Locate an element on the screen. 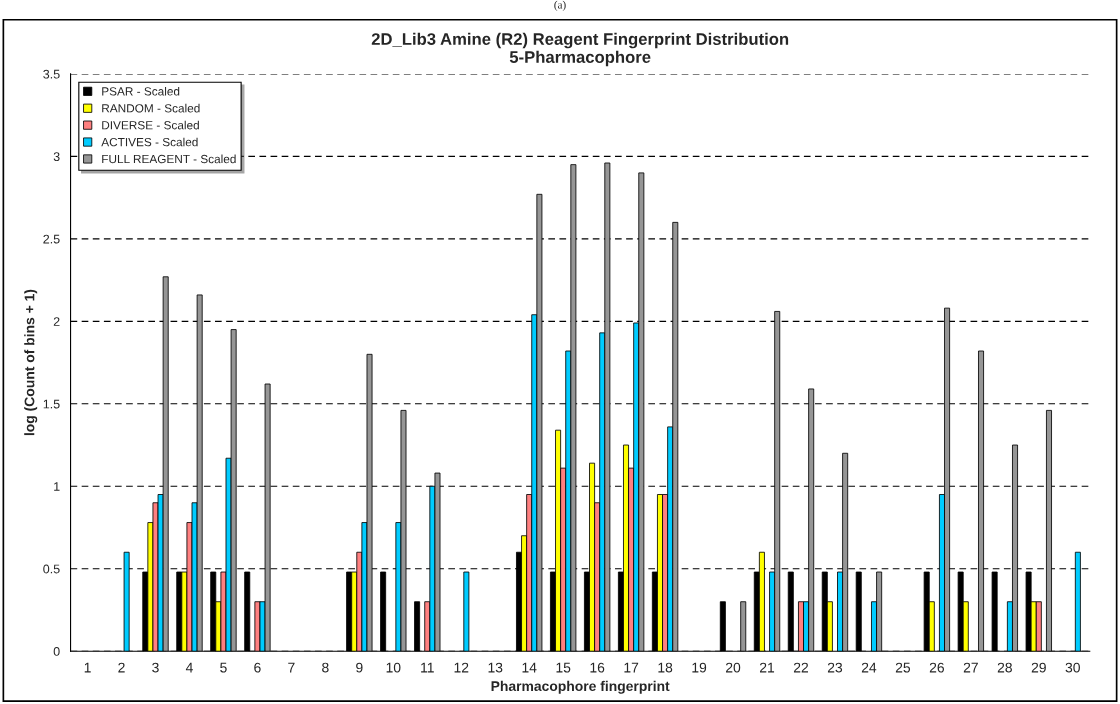  x-tick-label: 12 is located at coordinates (461, 667).